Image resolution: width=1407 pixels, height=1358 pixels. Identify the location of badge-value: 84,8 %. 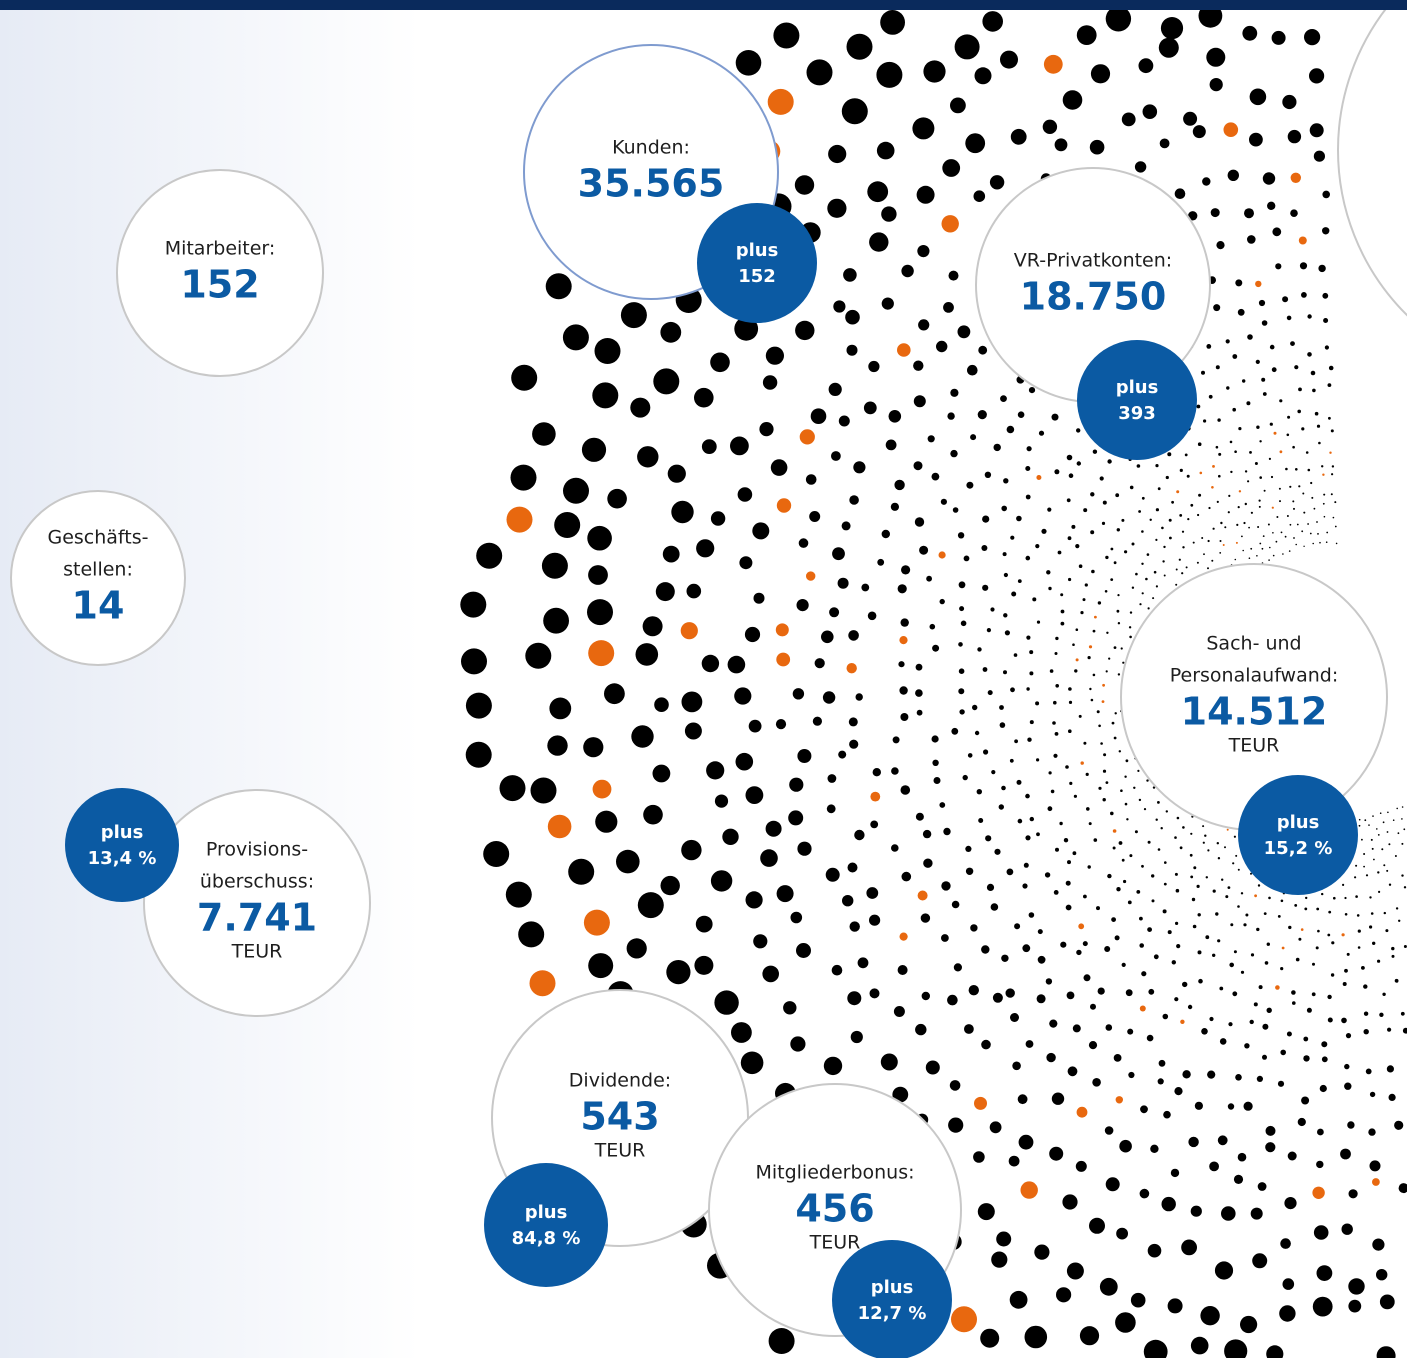
(546, 1238).